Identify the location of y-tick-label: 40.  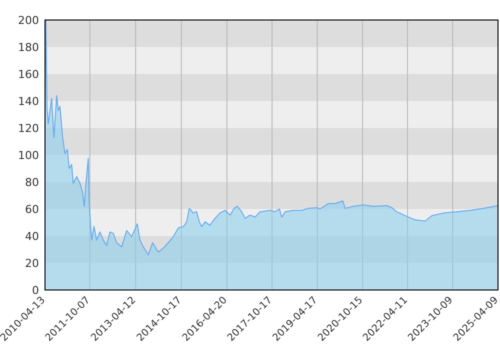
(32, 236).